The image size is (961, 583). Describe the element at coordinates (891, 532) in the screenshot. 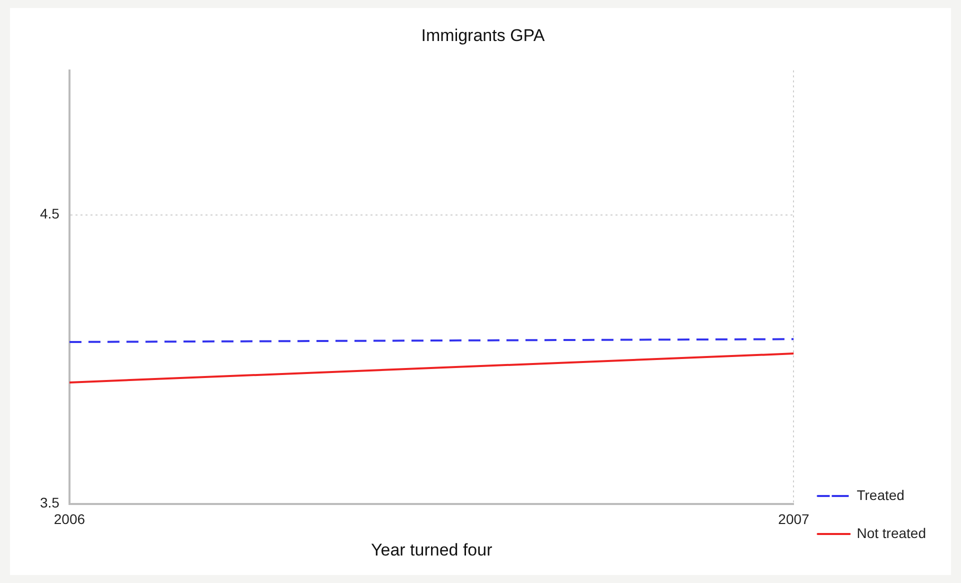

I see `legend-label: Not treated` at that location.